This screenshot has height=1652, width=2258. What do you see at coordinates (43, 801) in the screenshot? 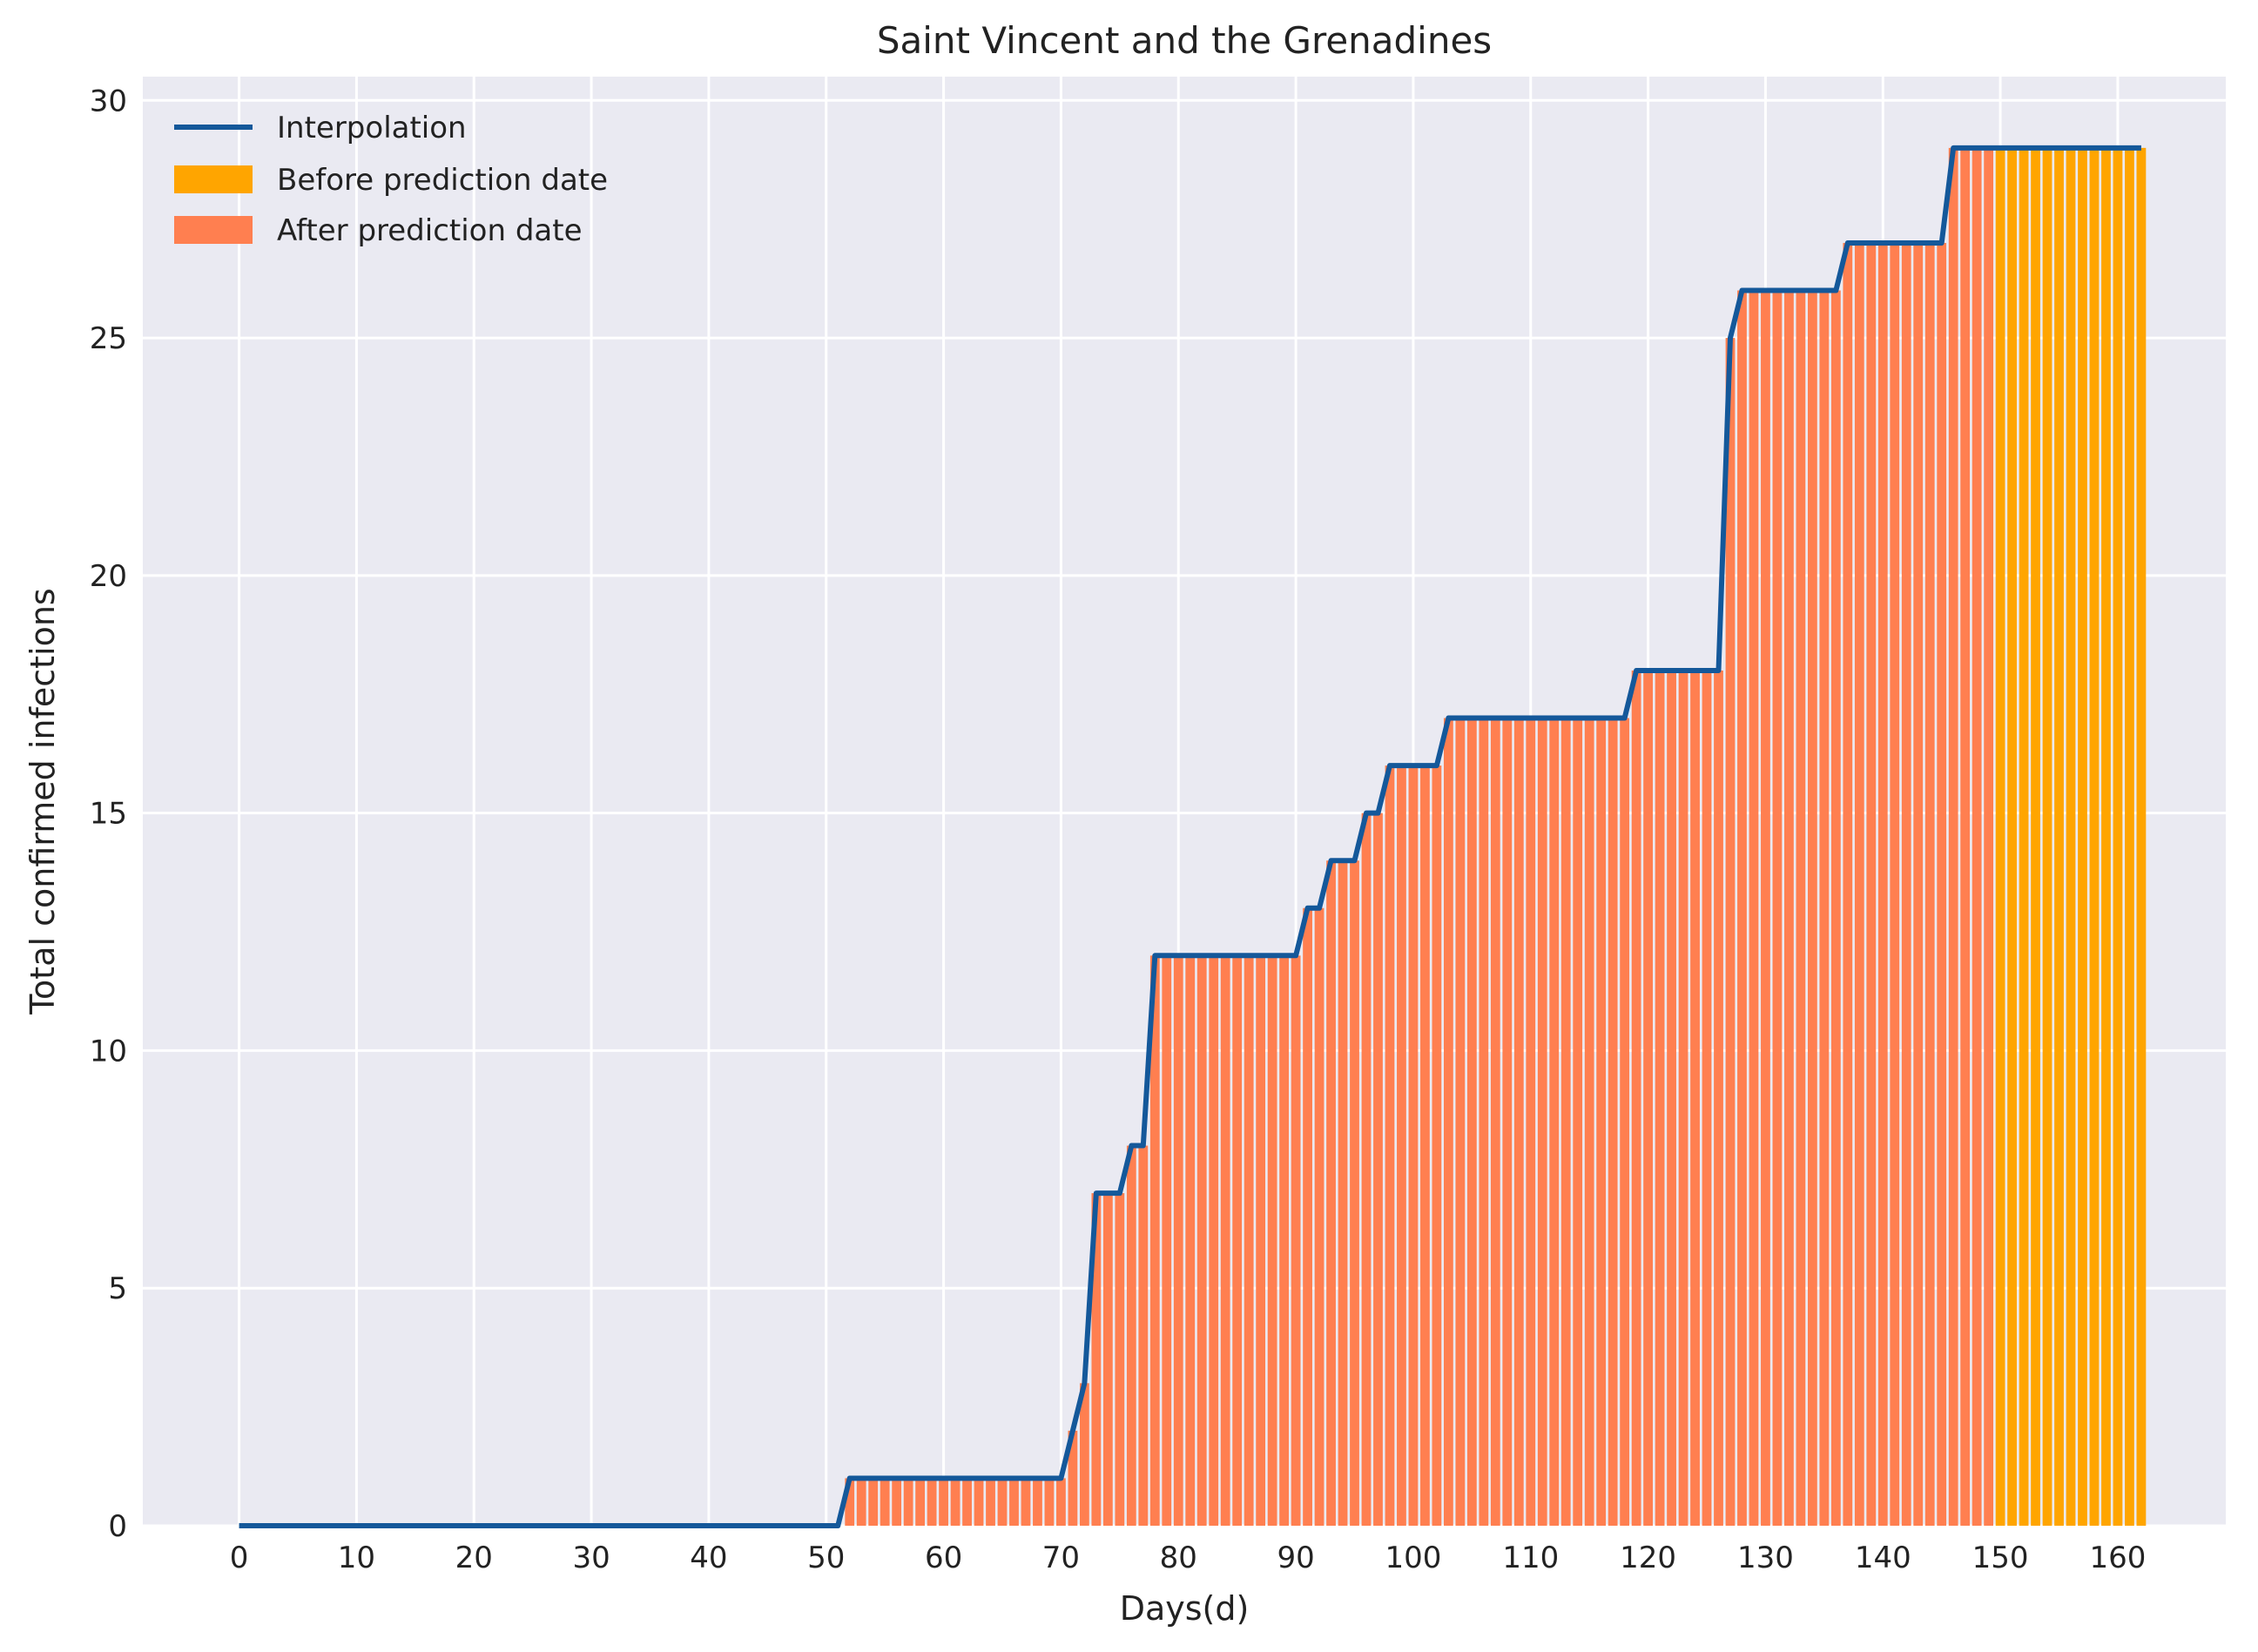
I see `y-axis-title: Total confirmed infections` at bounding box center [43, 801].